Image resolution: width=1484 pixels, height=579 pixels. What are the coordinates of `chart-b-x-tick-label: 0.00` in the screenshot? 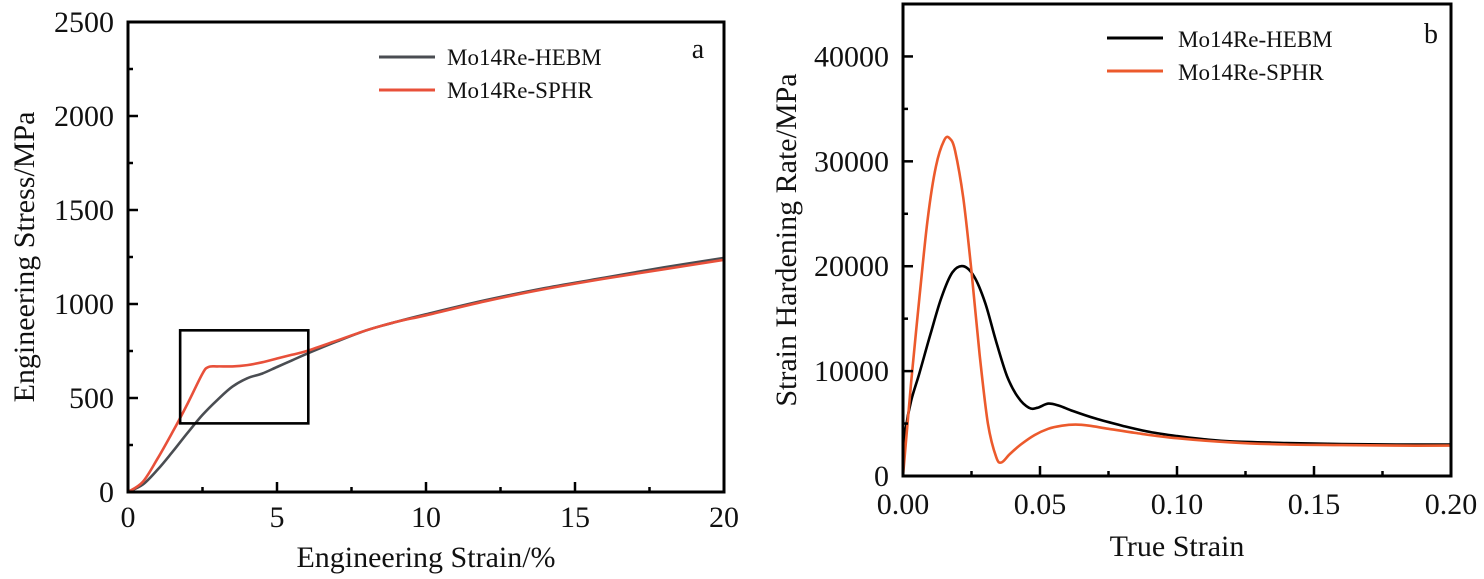 It's located at (903, 504).